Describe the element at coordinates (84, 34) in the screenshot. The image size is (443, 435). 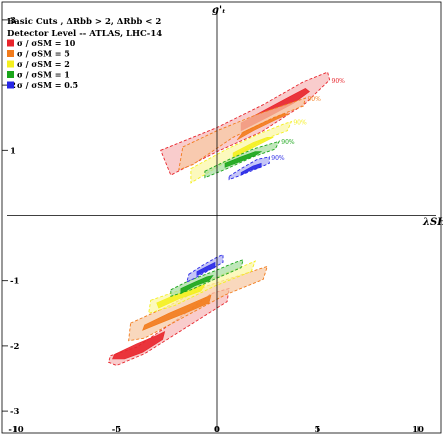
I see `legend-header-line-2: Detector Level -- ATLAS, LHC-14` at that location.